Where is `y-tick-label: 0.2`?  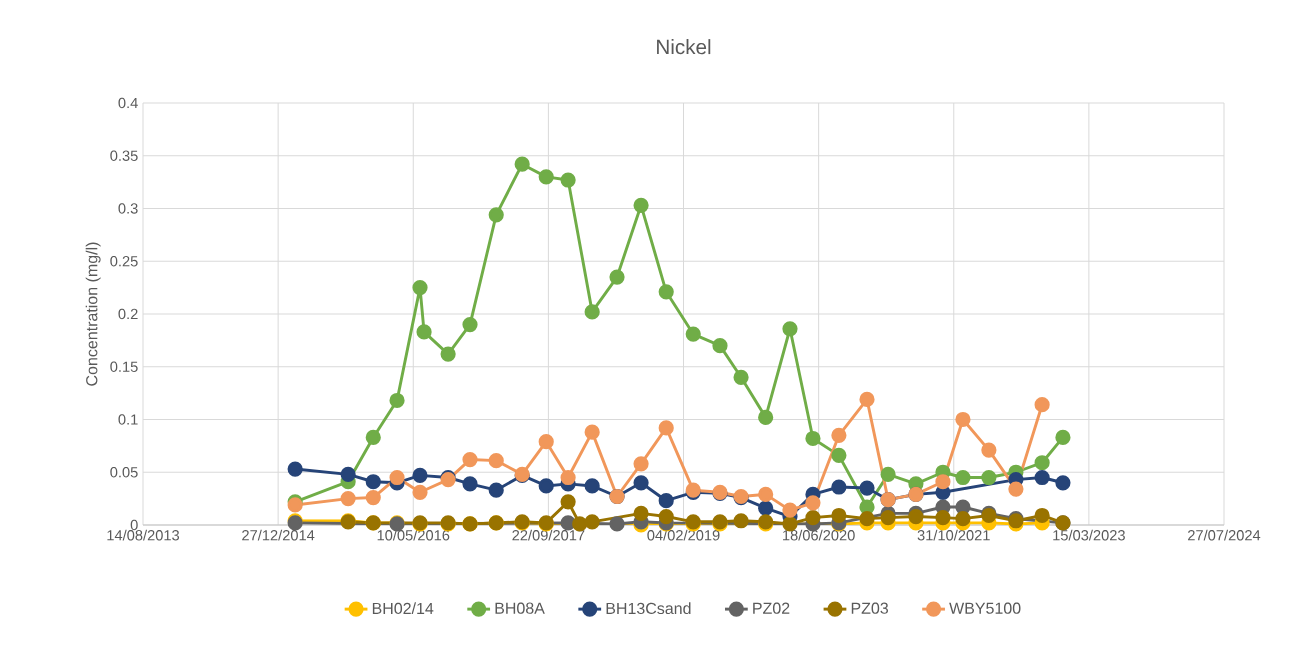 y-tick-label: 0.2 is located at coordinates (128, 314).